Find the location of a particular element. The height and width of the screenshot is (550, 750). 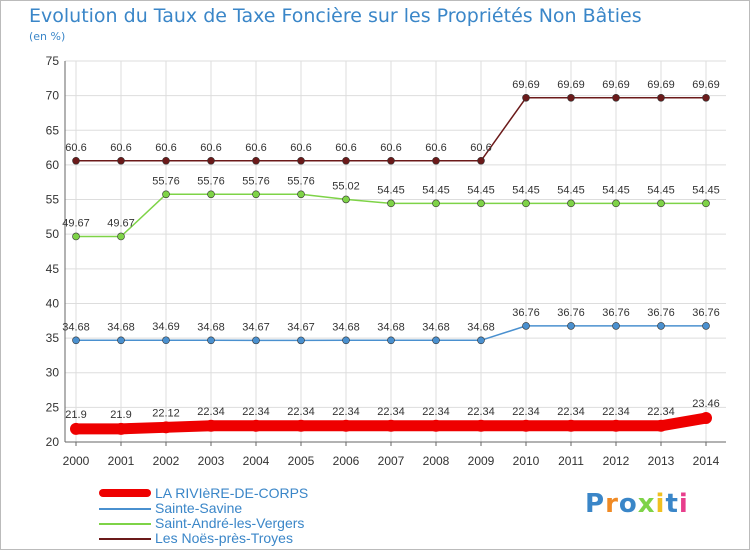

legend-label: LA RIVIèRE-DE-CORPS is located at coordinates (232, 493).